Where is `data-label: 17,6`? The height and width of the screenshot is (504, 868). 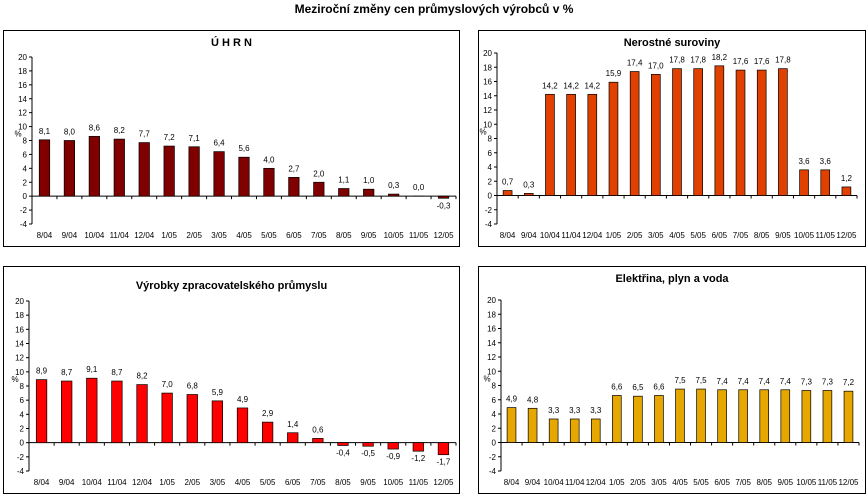
data-label: 17,6 is located at coordinates (741, 61).